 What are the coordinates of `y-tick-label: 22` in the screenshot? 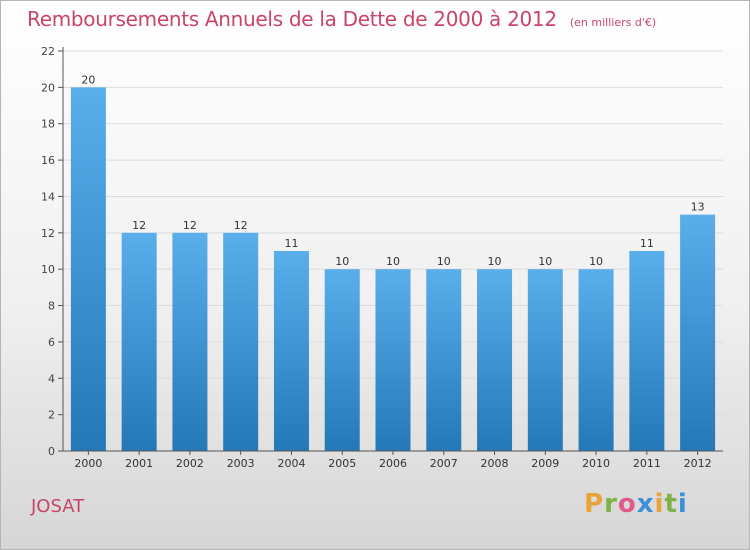 It's located at (48, 51).